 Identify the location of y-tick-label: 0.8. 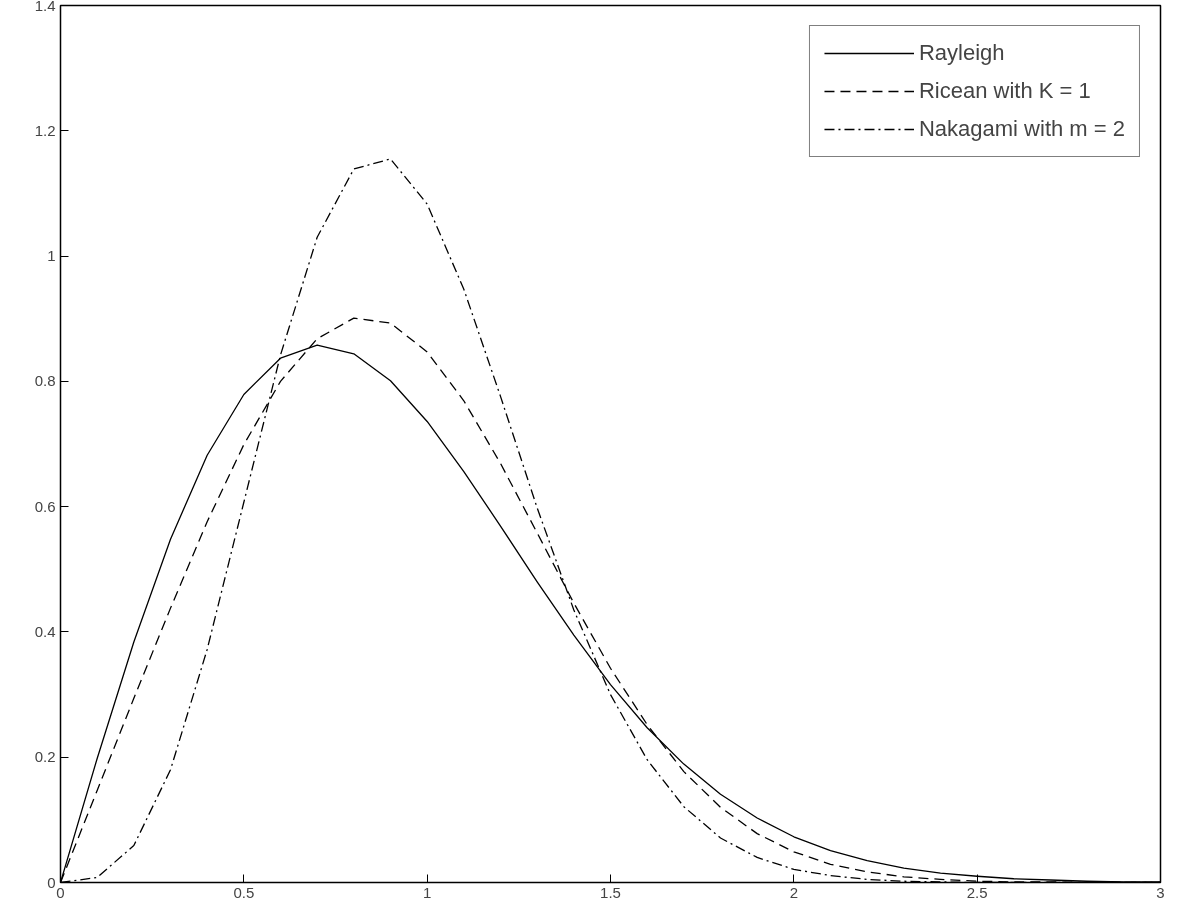
(45, 381).